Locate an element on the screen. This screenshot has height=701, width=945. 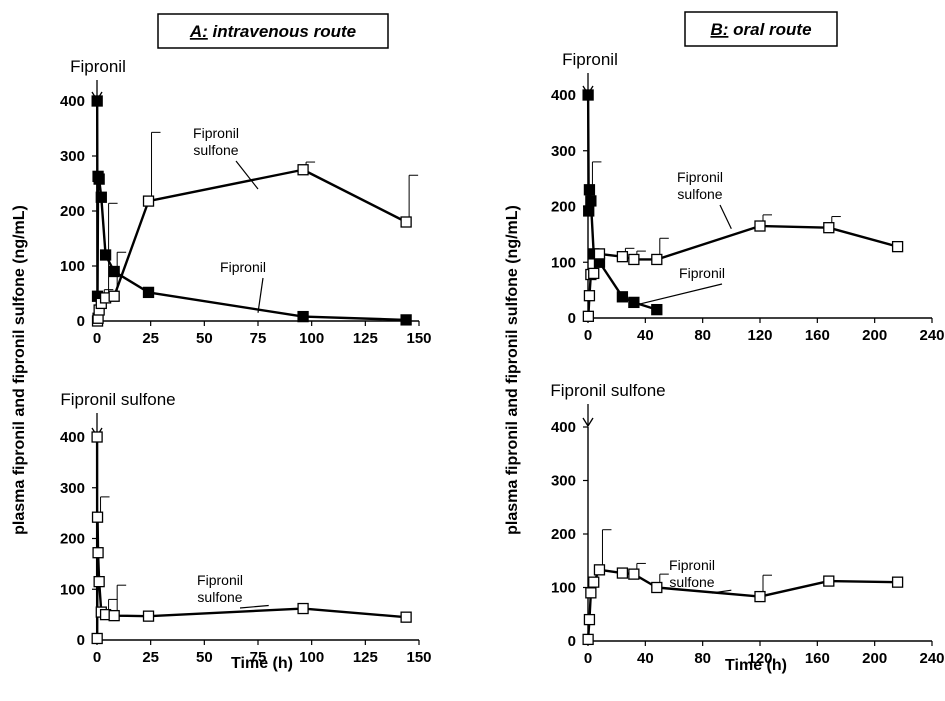
x-tick-label: 125 is located at coordinates (365, 338).